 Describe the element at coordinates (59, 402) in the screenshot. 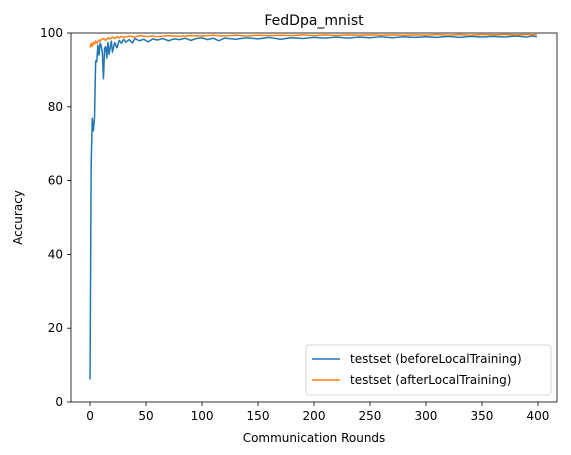

I see `y-tick-label: 0` at that location.